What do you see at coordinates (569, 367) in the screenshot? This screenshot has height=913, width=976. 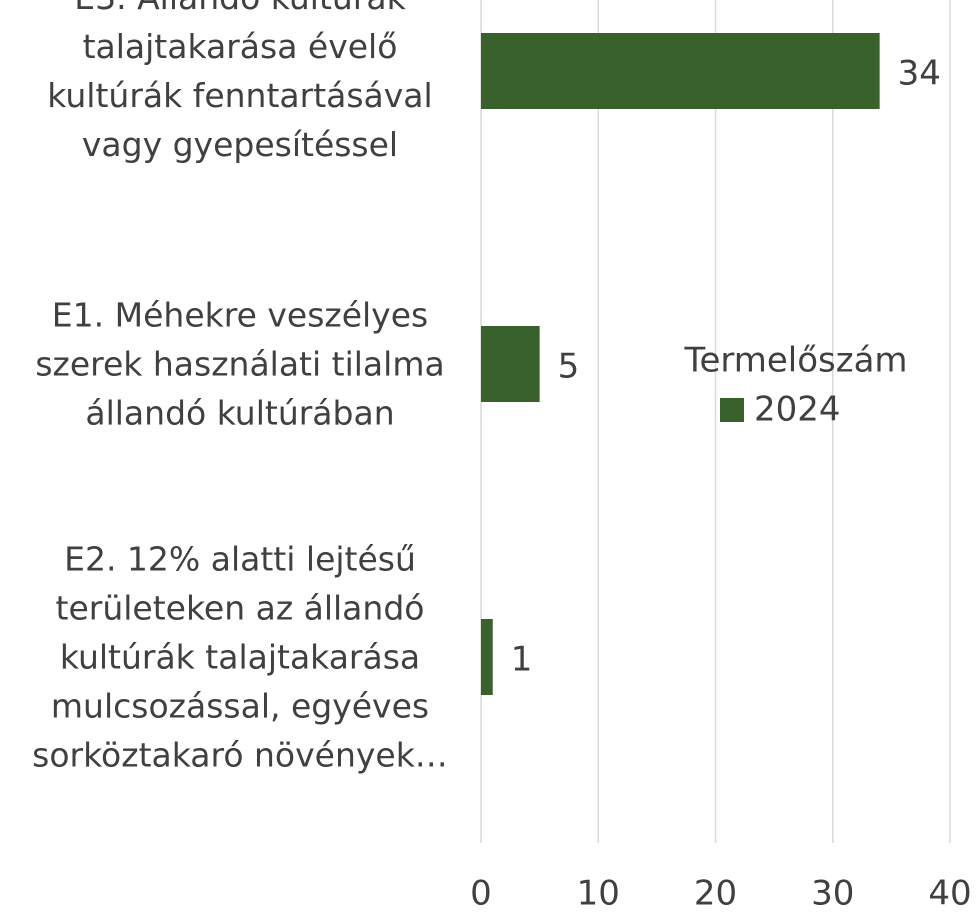 I see `data-label: 5` at bounding box center [569, 367].